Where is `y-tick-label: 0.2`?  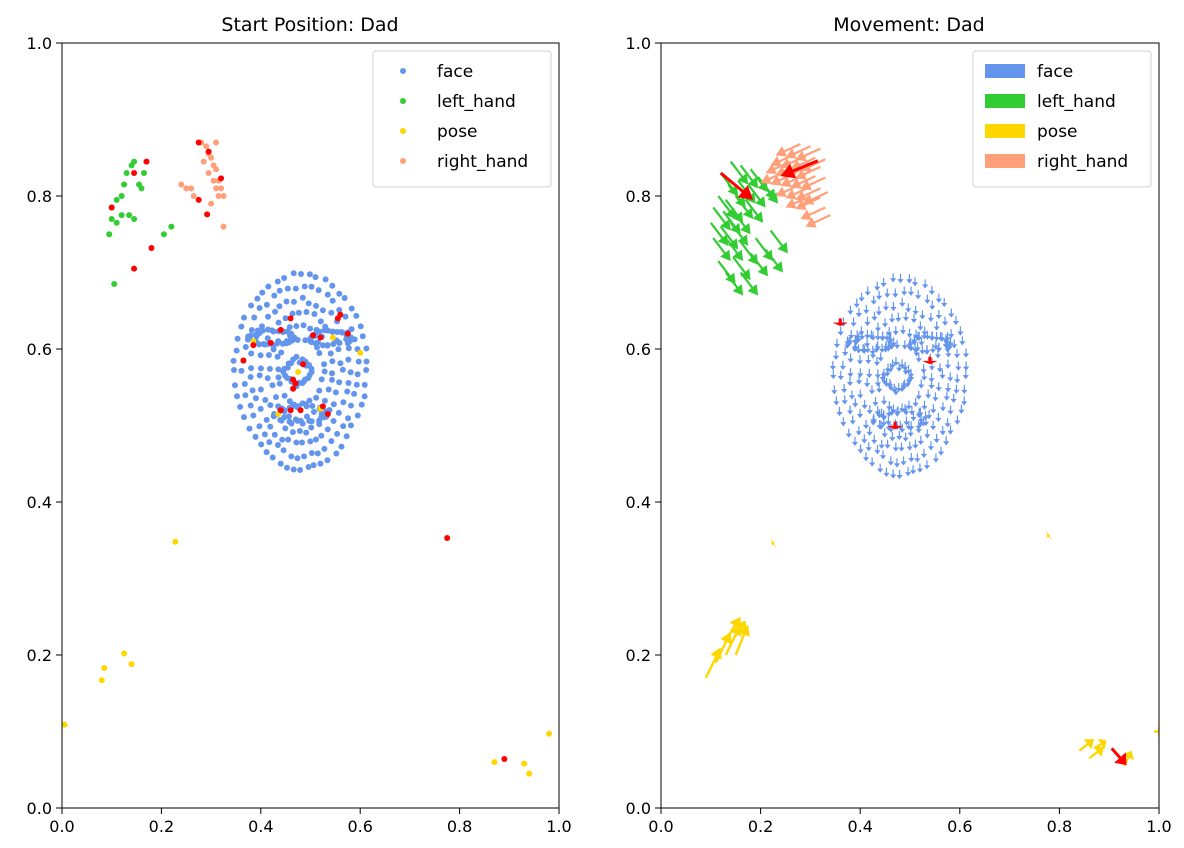
y-tick-label: 0.2 is located at coordinates (638, 655).